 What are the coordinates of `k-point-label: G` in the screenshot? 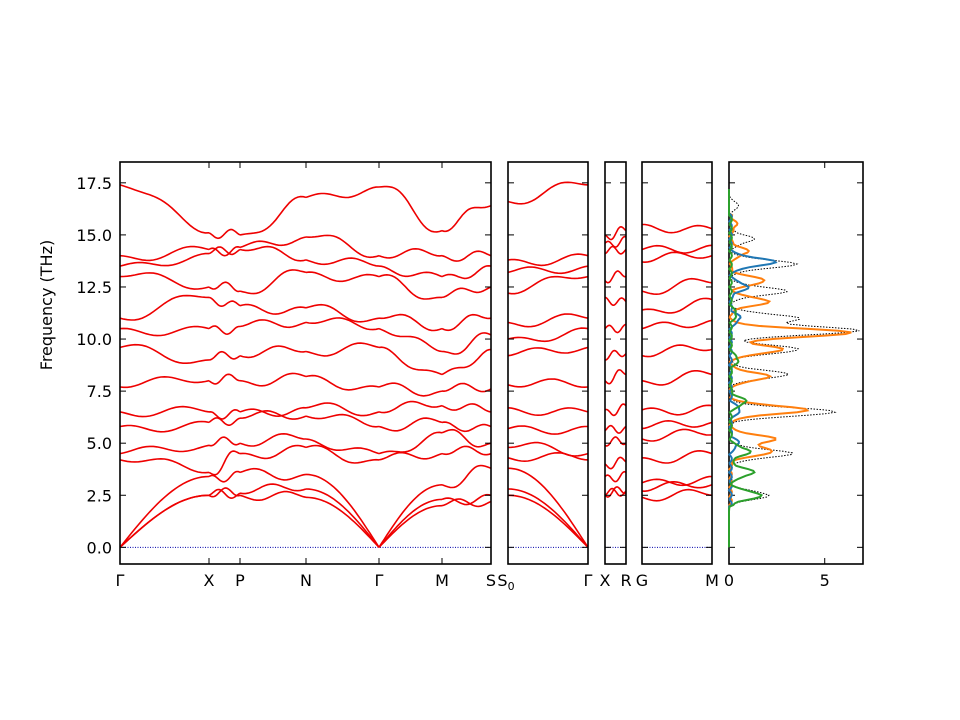 It's located at (642, 580).